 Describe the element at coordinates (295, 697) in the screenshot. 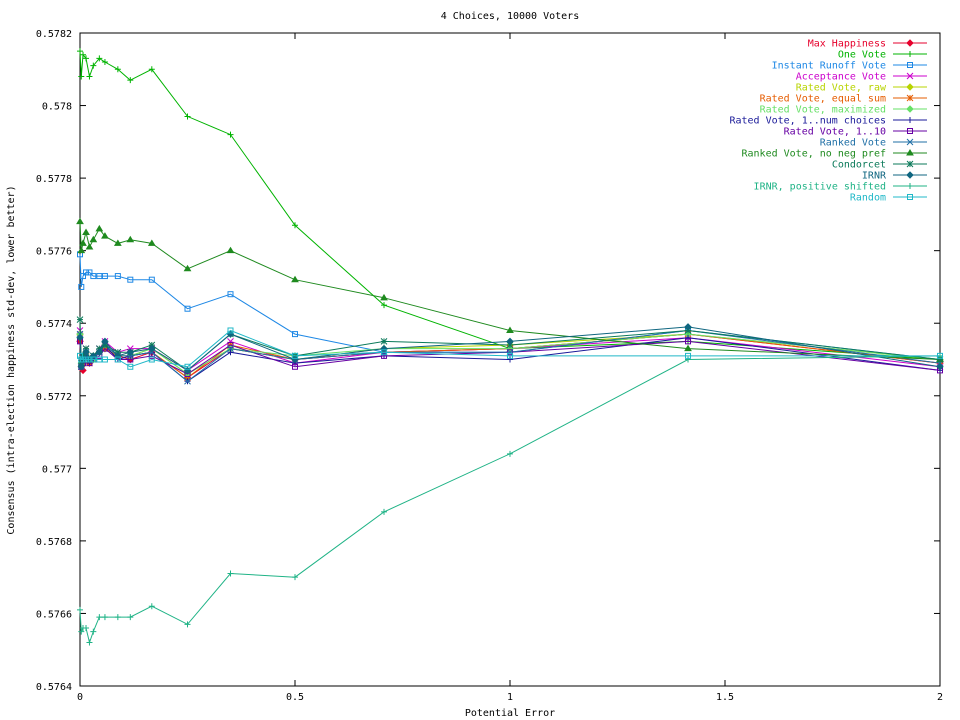

I see `x-tick-label: 0.5` at that location.